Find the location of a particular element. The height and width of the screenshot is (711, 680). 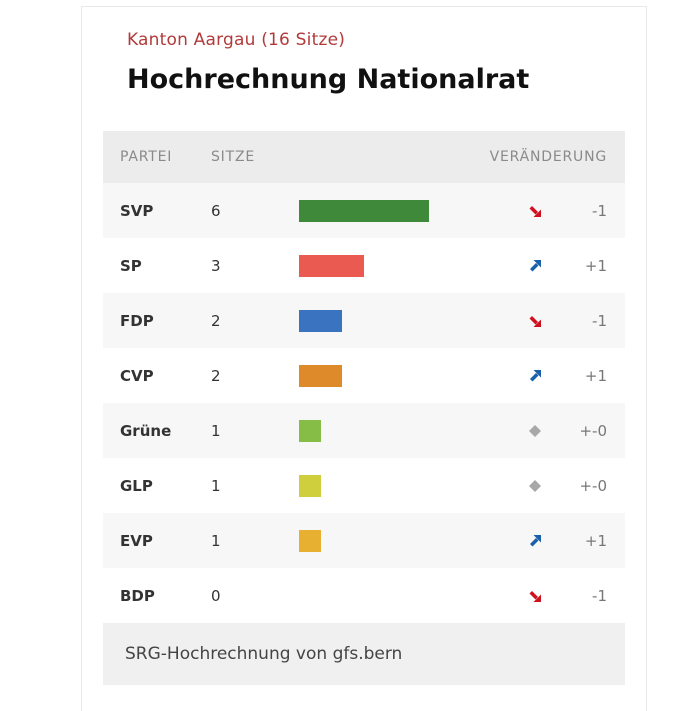

chart-title: Hochrechnung Nationalrat is located at coordinates (328, 79).